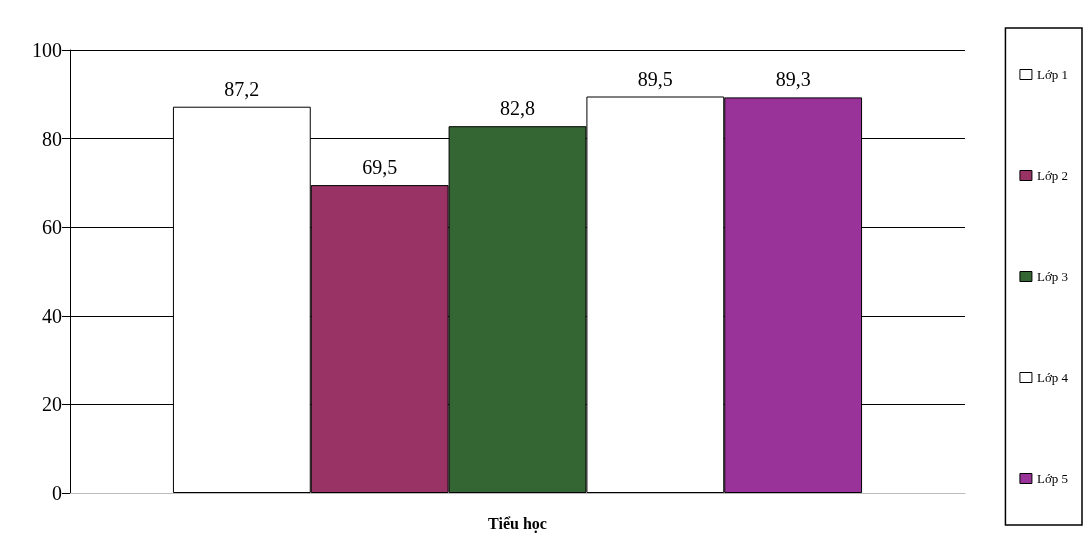  I want to click on legend-label: Lớp 2, so click(1052, 175).